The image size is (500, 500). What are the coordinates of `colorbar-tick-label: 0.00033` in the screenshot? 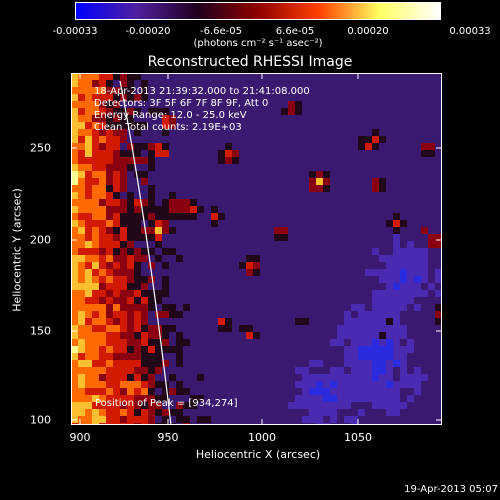 It's located at (470, 31).